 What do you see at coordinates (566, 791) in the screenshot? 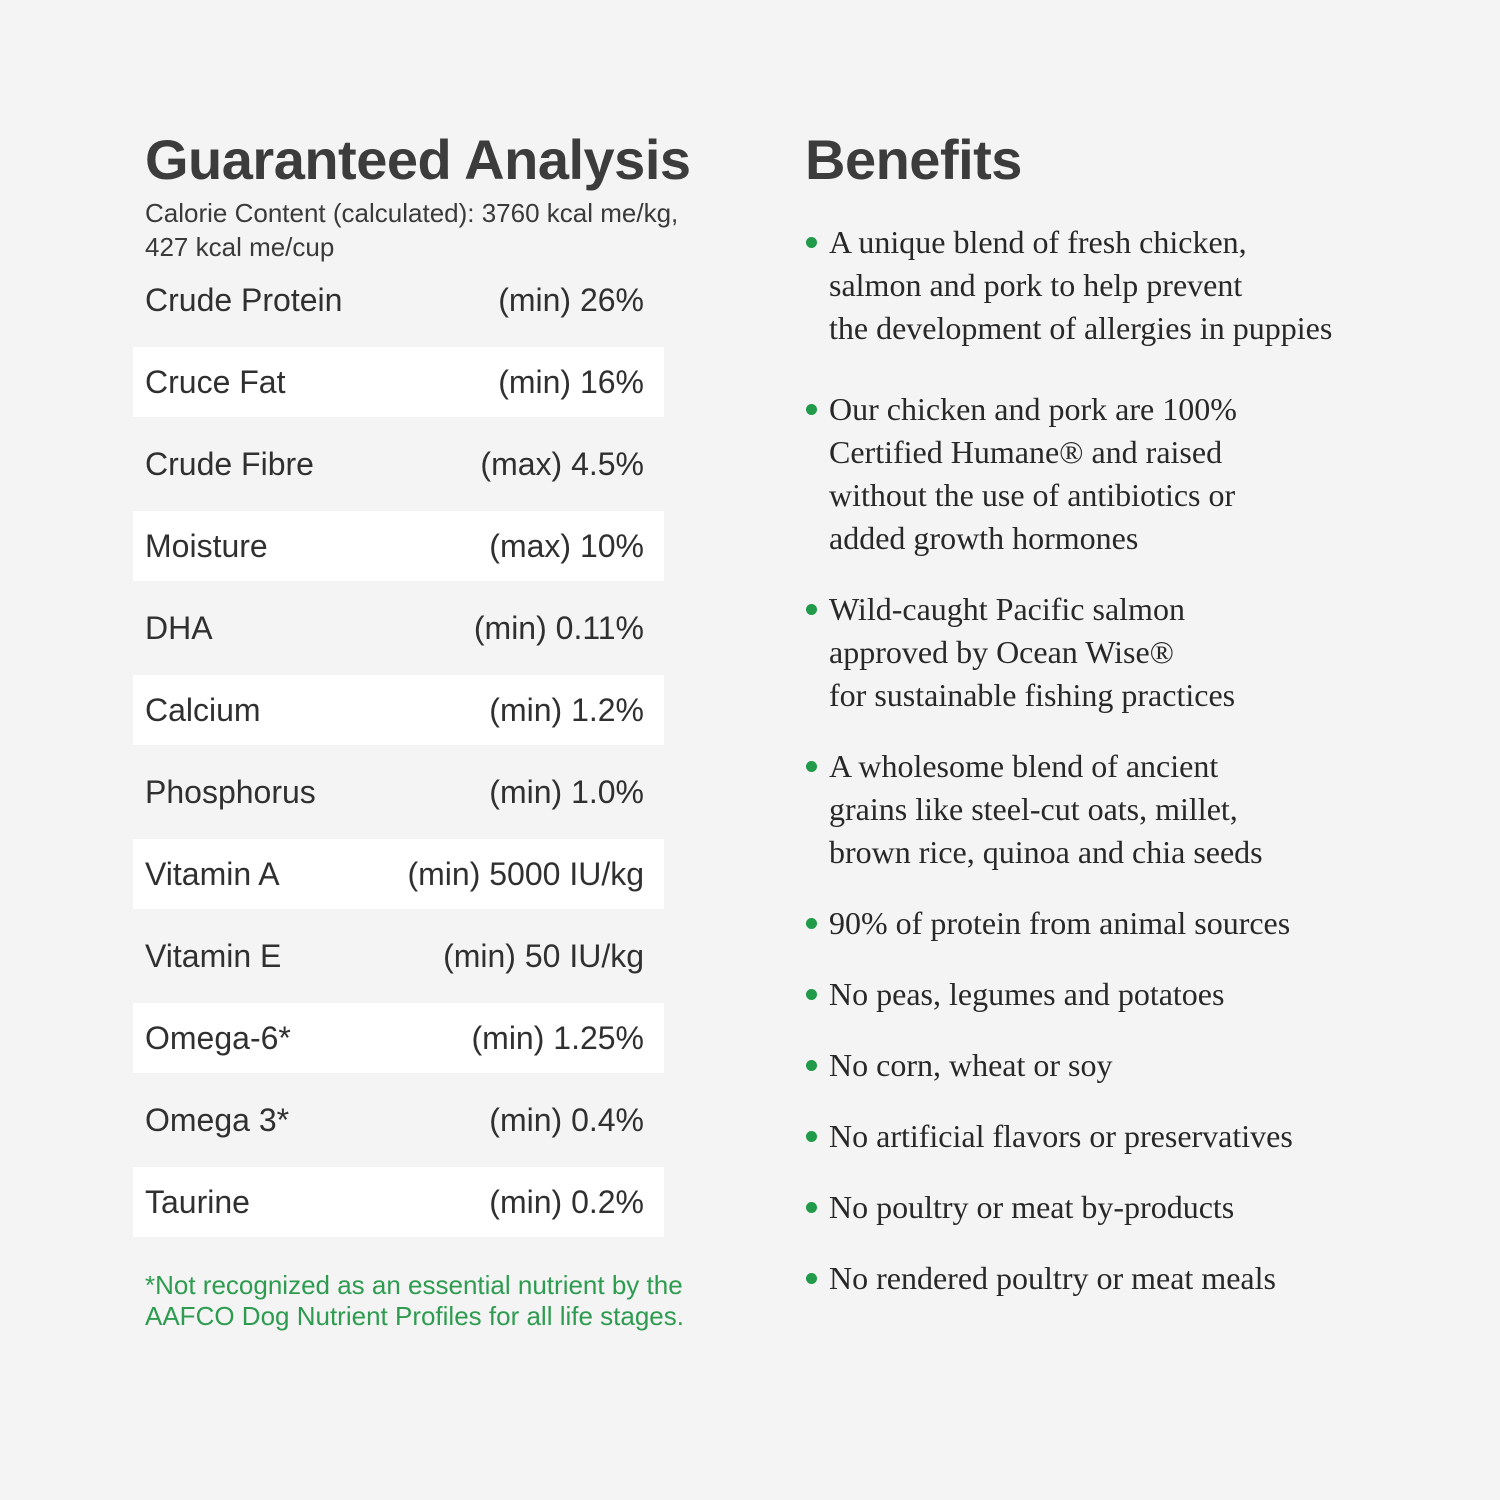
I see `nutrient-value: (min) 1.0%` at bounding box center [566, 791].